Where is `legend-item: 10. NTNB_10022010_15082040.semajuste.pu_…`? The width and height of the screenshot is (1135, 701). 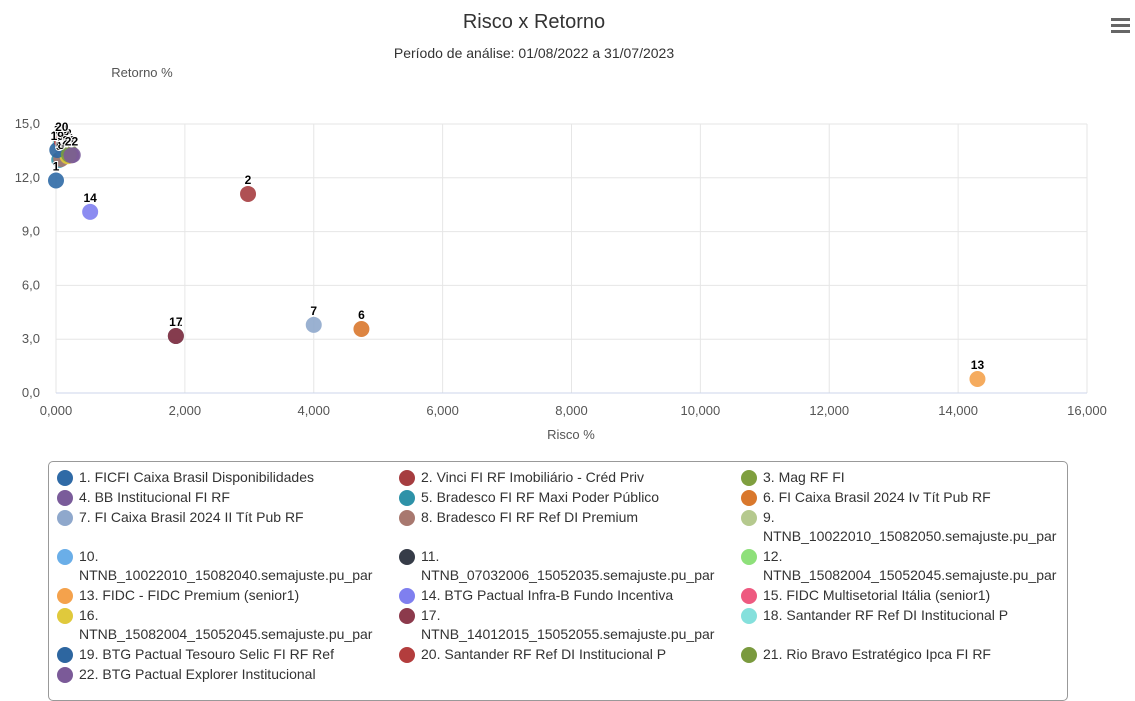
legend-item: 10. NTNB_10022010_15082040.semajuste.pu_… is located at coordinates (228, 566).